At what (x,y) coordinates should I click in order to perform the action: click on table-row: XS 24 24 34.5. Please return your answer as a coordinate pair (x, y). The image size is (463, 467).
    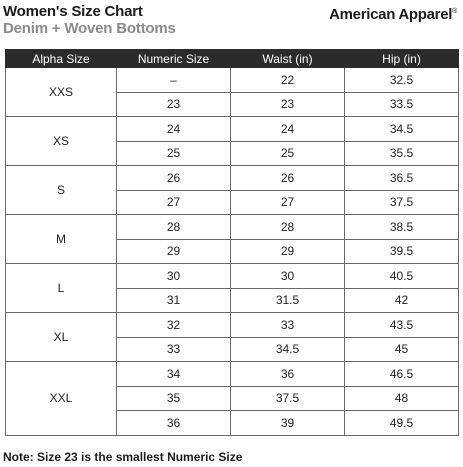
    Looking at the image, I should click on (232, 141).